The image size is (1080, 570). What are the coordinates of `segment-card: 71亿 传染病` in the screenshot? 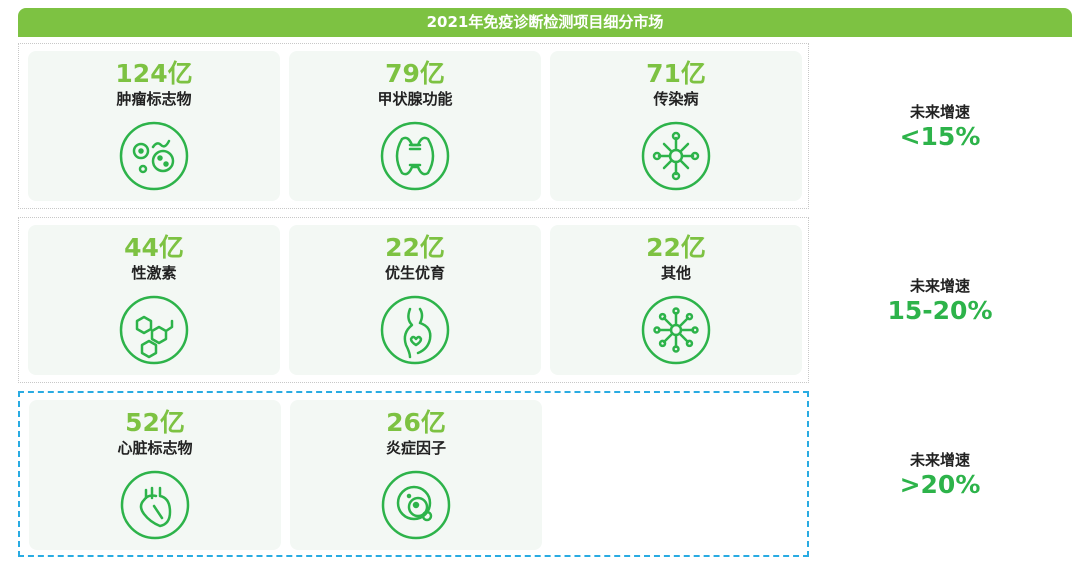 It's located at (676, 126).